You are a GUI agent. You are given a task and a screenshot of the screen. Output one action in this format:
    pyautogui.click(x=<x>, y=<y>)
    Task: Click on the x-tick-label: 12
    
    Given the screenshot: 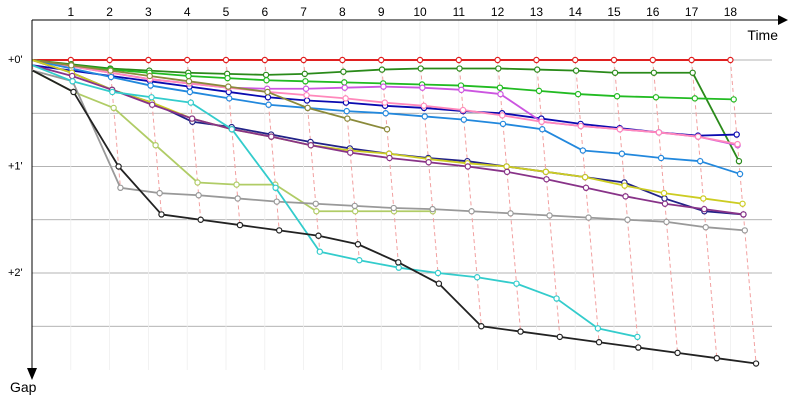 What is the action you would take?
    pyautogui.click(x=498, y=12)
    